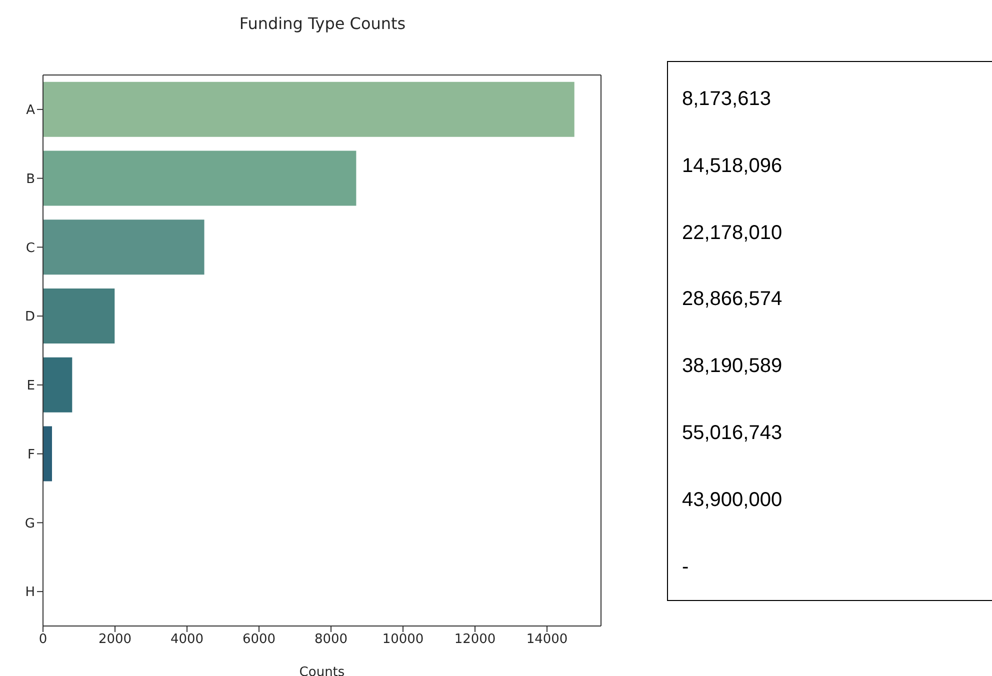 The image size is (992, 676). What do you see at coordinates (732, 233) in the screenshot?
I see `text: 22,178,010` at bounding box center [732, 233].